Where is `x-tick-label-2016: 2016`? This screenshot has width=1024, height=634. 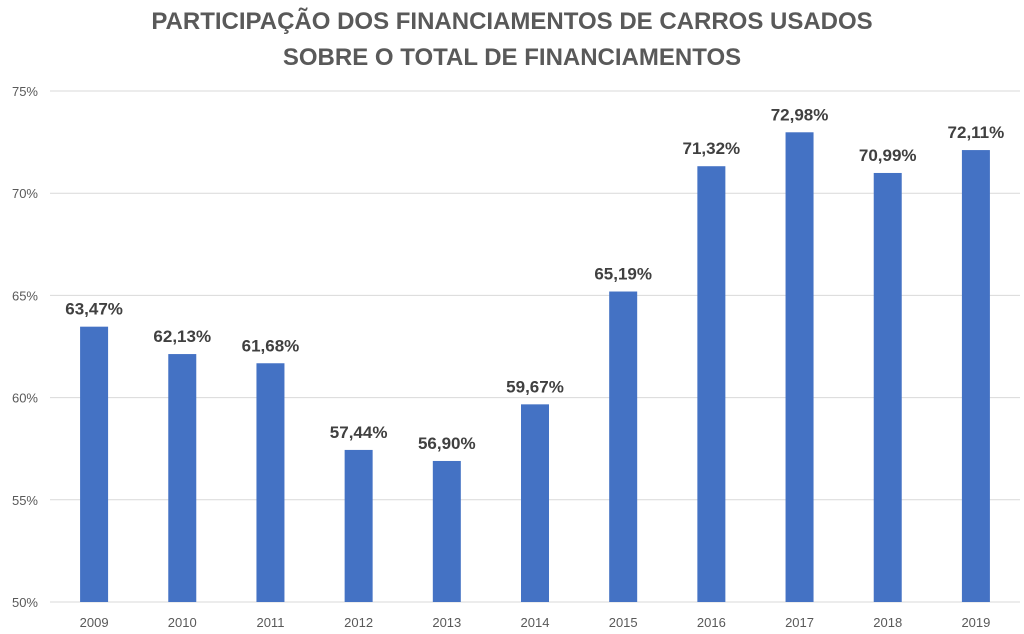 x-tick-label-2016: 2016 is located at coordinates (711, 622).